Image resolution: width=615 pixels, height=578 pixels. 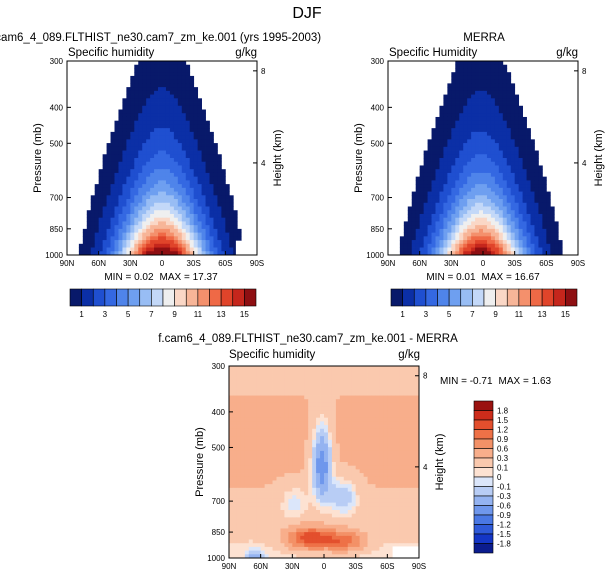 I want to click on panel-model-colorbar-swatch, so click(x=122, y=297).